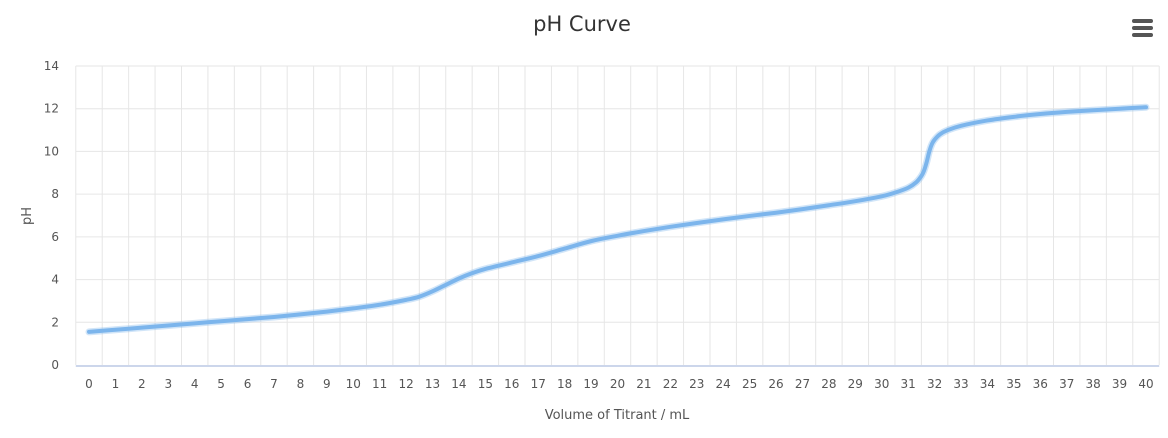 The width and height of the screenshot is (1168, 438). I want to click on x-tick-label: 7, so click(274, 384).